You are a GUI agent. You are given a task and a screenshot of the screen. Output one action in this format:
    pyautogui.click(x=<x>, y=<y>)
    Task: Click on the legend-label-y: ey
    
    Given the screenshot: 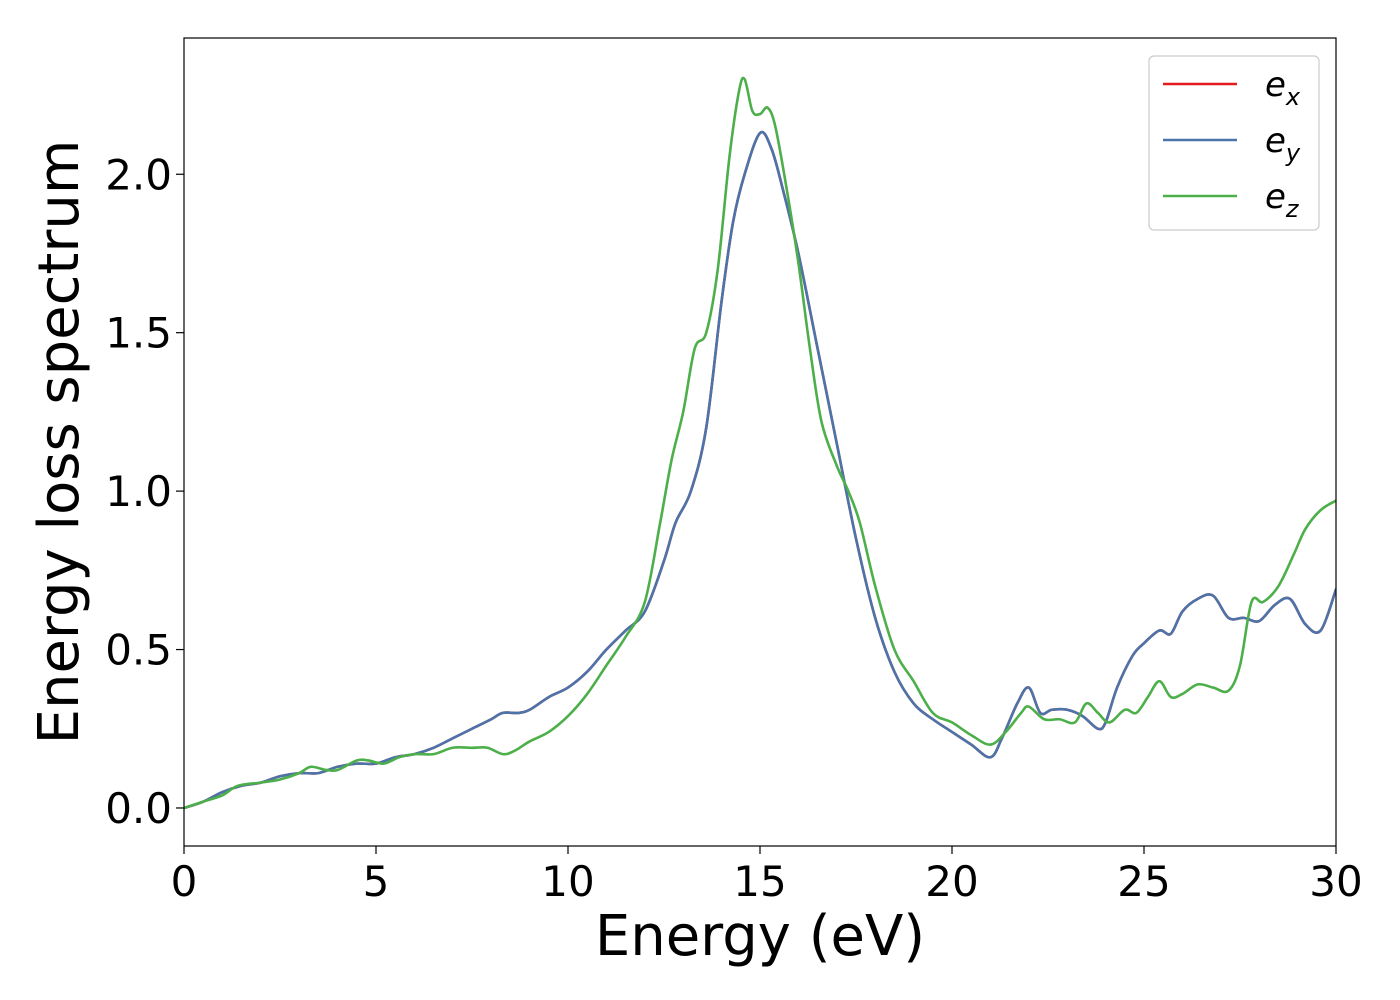 What is the action you would take?
    pyautogui.click(x=1283, y=144)
    